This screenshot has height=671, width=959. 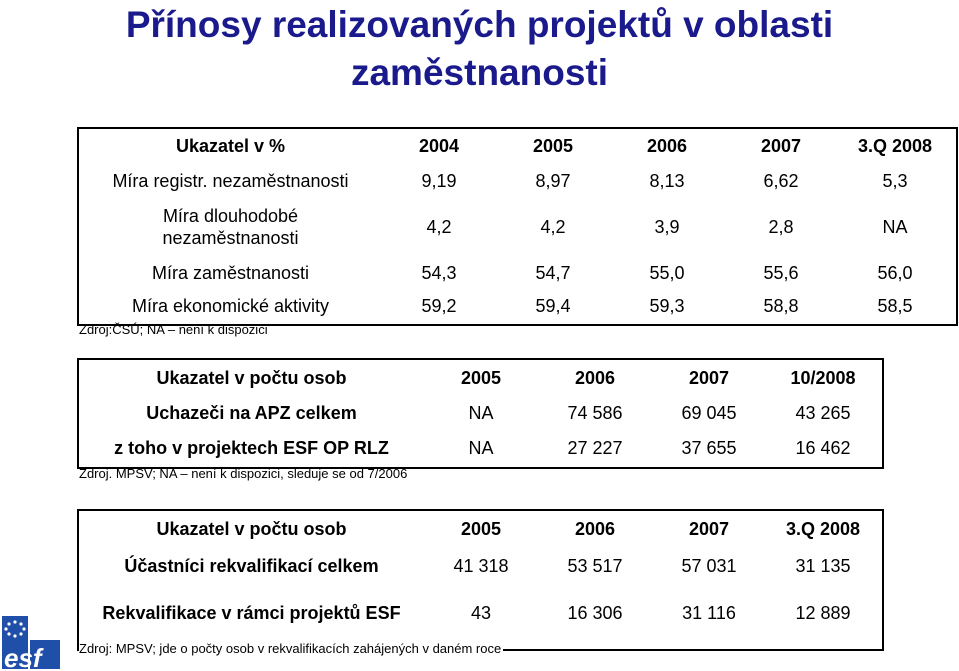 I want to click on table-cell: 43, so click(x=481, y=612).